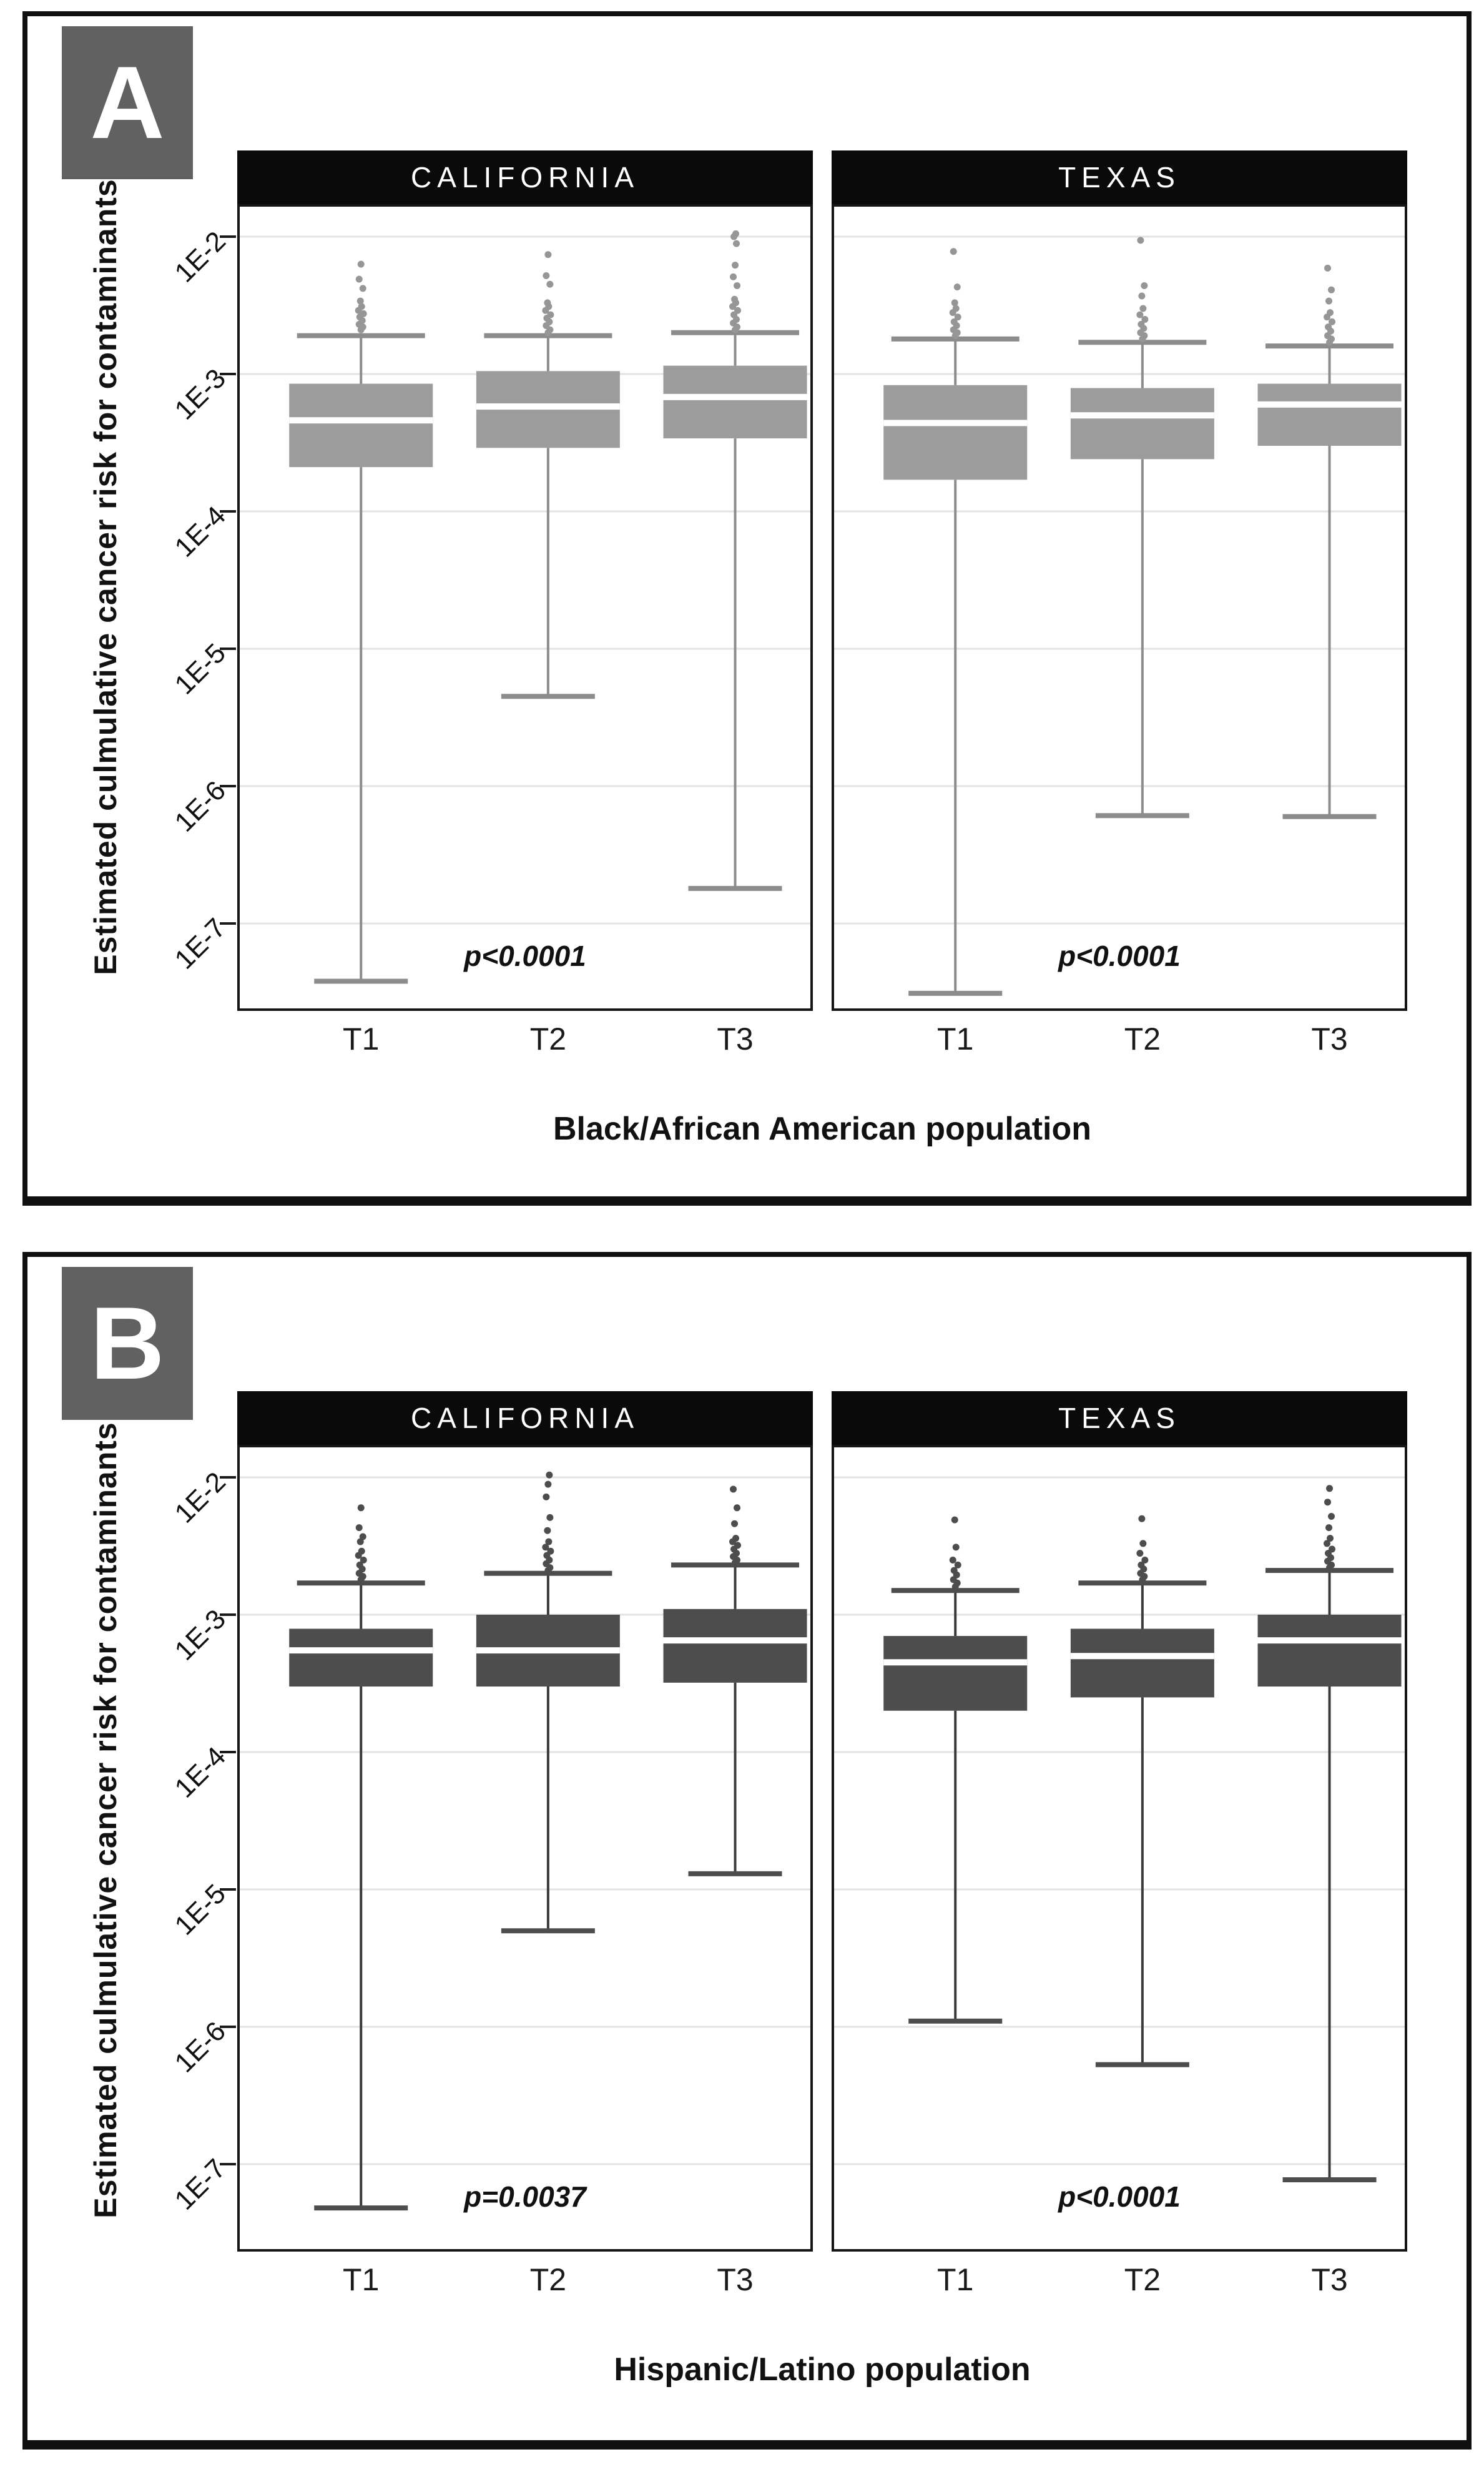  What do you see at coordinates (1142, 1663) in the screenshot?
I see `box-t2` at bounding box center [1142, 1663].